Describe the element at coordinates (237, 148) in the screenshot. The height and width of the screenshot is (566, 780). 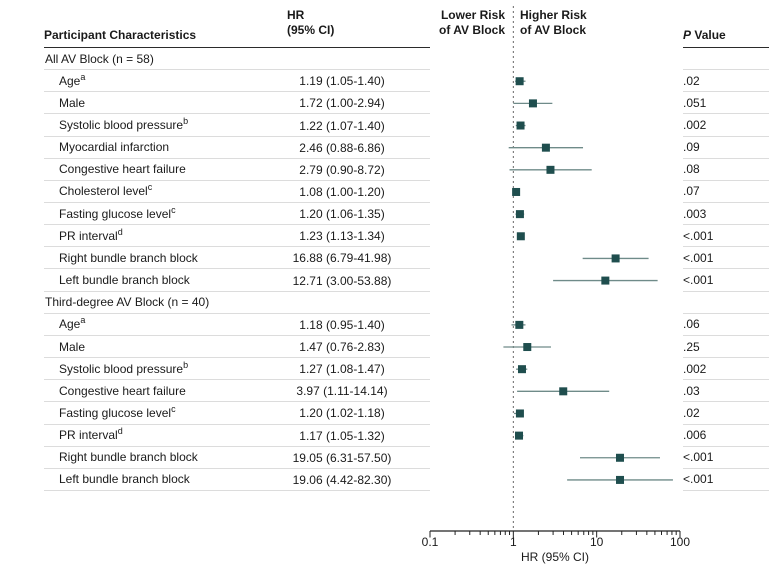
I see `row-left-cell: Myocardial infarction` at that location.